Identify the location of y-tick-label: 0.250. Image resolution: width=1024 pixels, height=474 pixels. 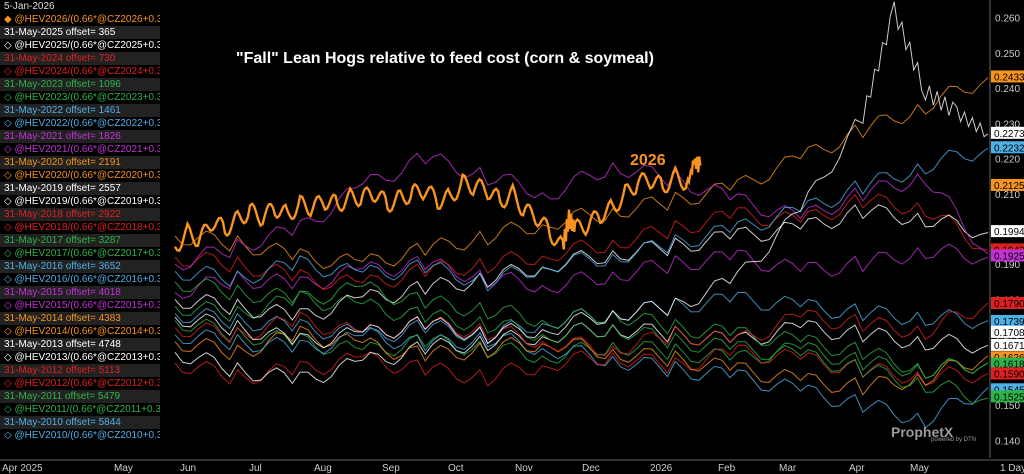
(1007, 54).